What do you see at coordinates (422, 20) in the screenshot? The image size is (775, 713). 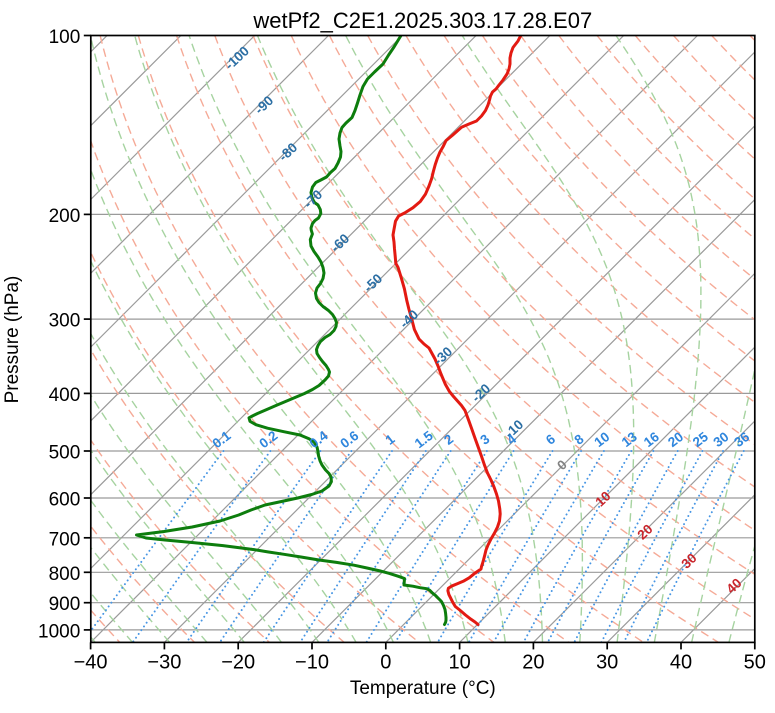 I see `svg-text: wetPf2_C2E1.2025.303.17.28.E07` at bounding box center [422, 20].